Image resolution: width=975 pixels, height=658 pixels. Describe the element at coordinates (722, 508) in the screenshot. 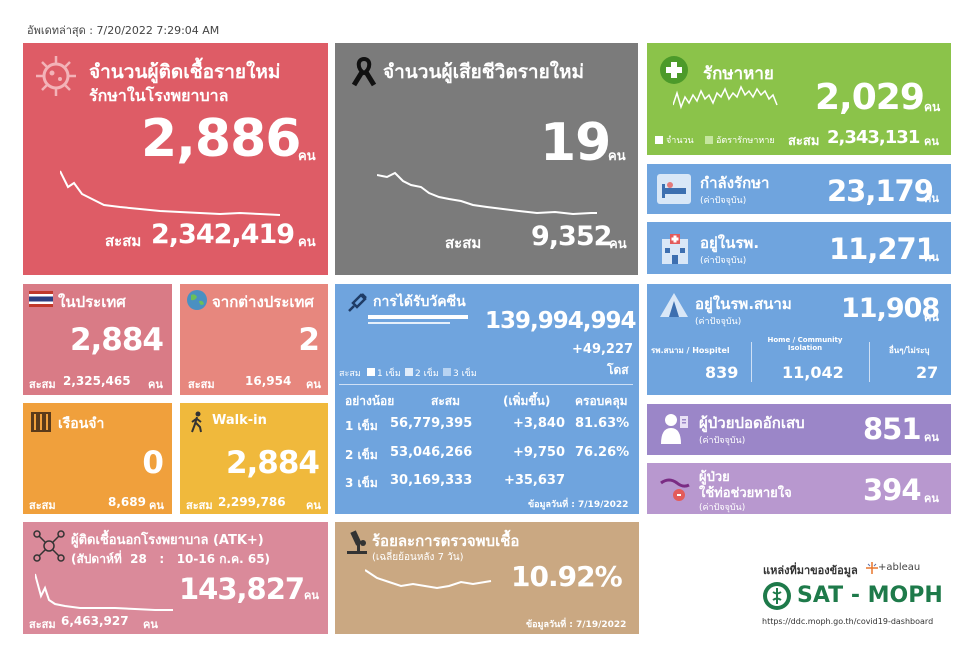

I see `ventilator-sub: (ค่าปัจจุบัน)` at that location.